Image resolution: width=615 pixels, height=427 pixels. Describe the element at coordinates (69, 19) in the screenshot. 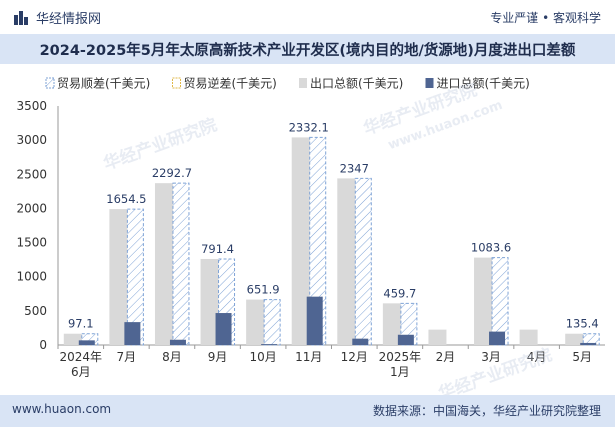

I see `brand-name: 华经情报网` at that location.